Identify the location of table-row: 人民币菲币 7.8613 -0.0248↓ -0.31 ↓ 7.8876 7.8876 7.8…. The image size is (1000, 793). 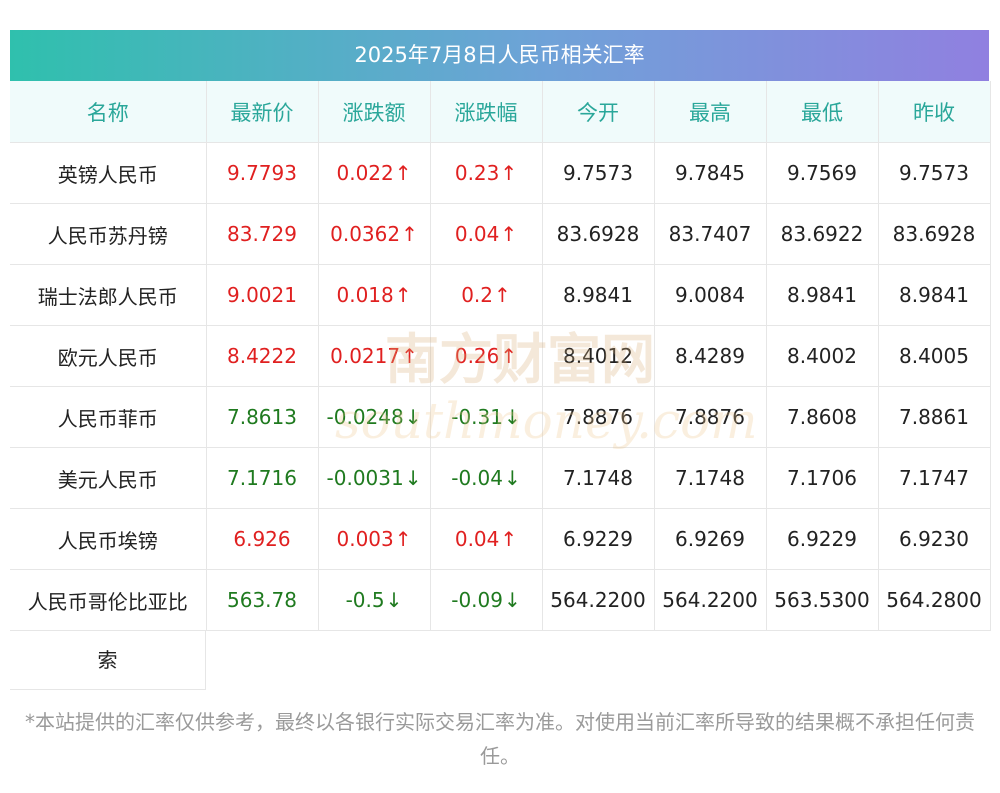
(500, 417).